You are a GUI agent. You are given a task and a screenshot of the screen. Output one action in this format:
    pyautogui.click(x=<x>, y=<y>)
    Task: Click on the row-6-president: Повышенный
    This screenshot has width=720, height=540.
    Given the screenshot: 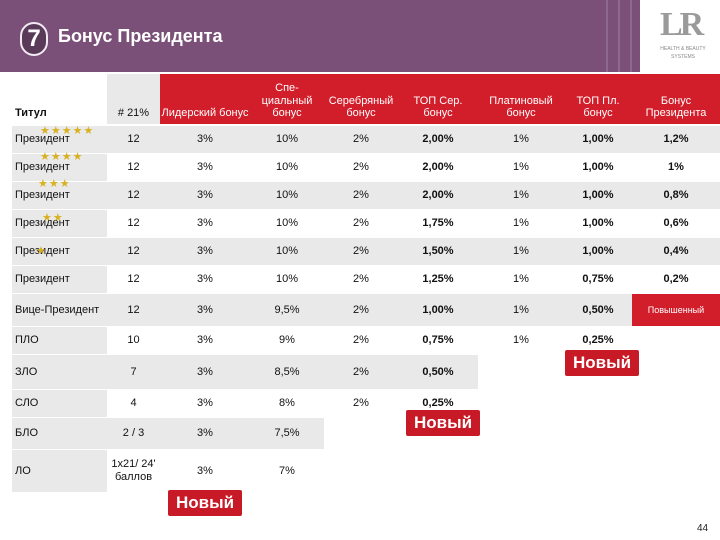 What is the action you would take?
    pyautogui.click(x=676, y=310)
    